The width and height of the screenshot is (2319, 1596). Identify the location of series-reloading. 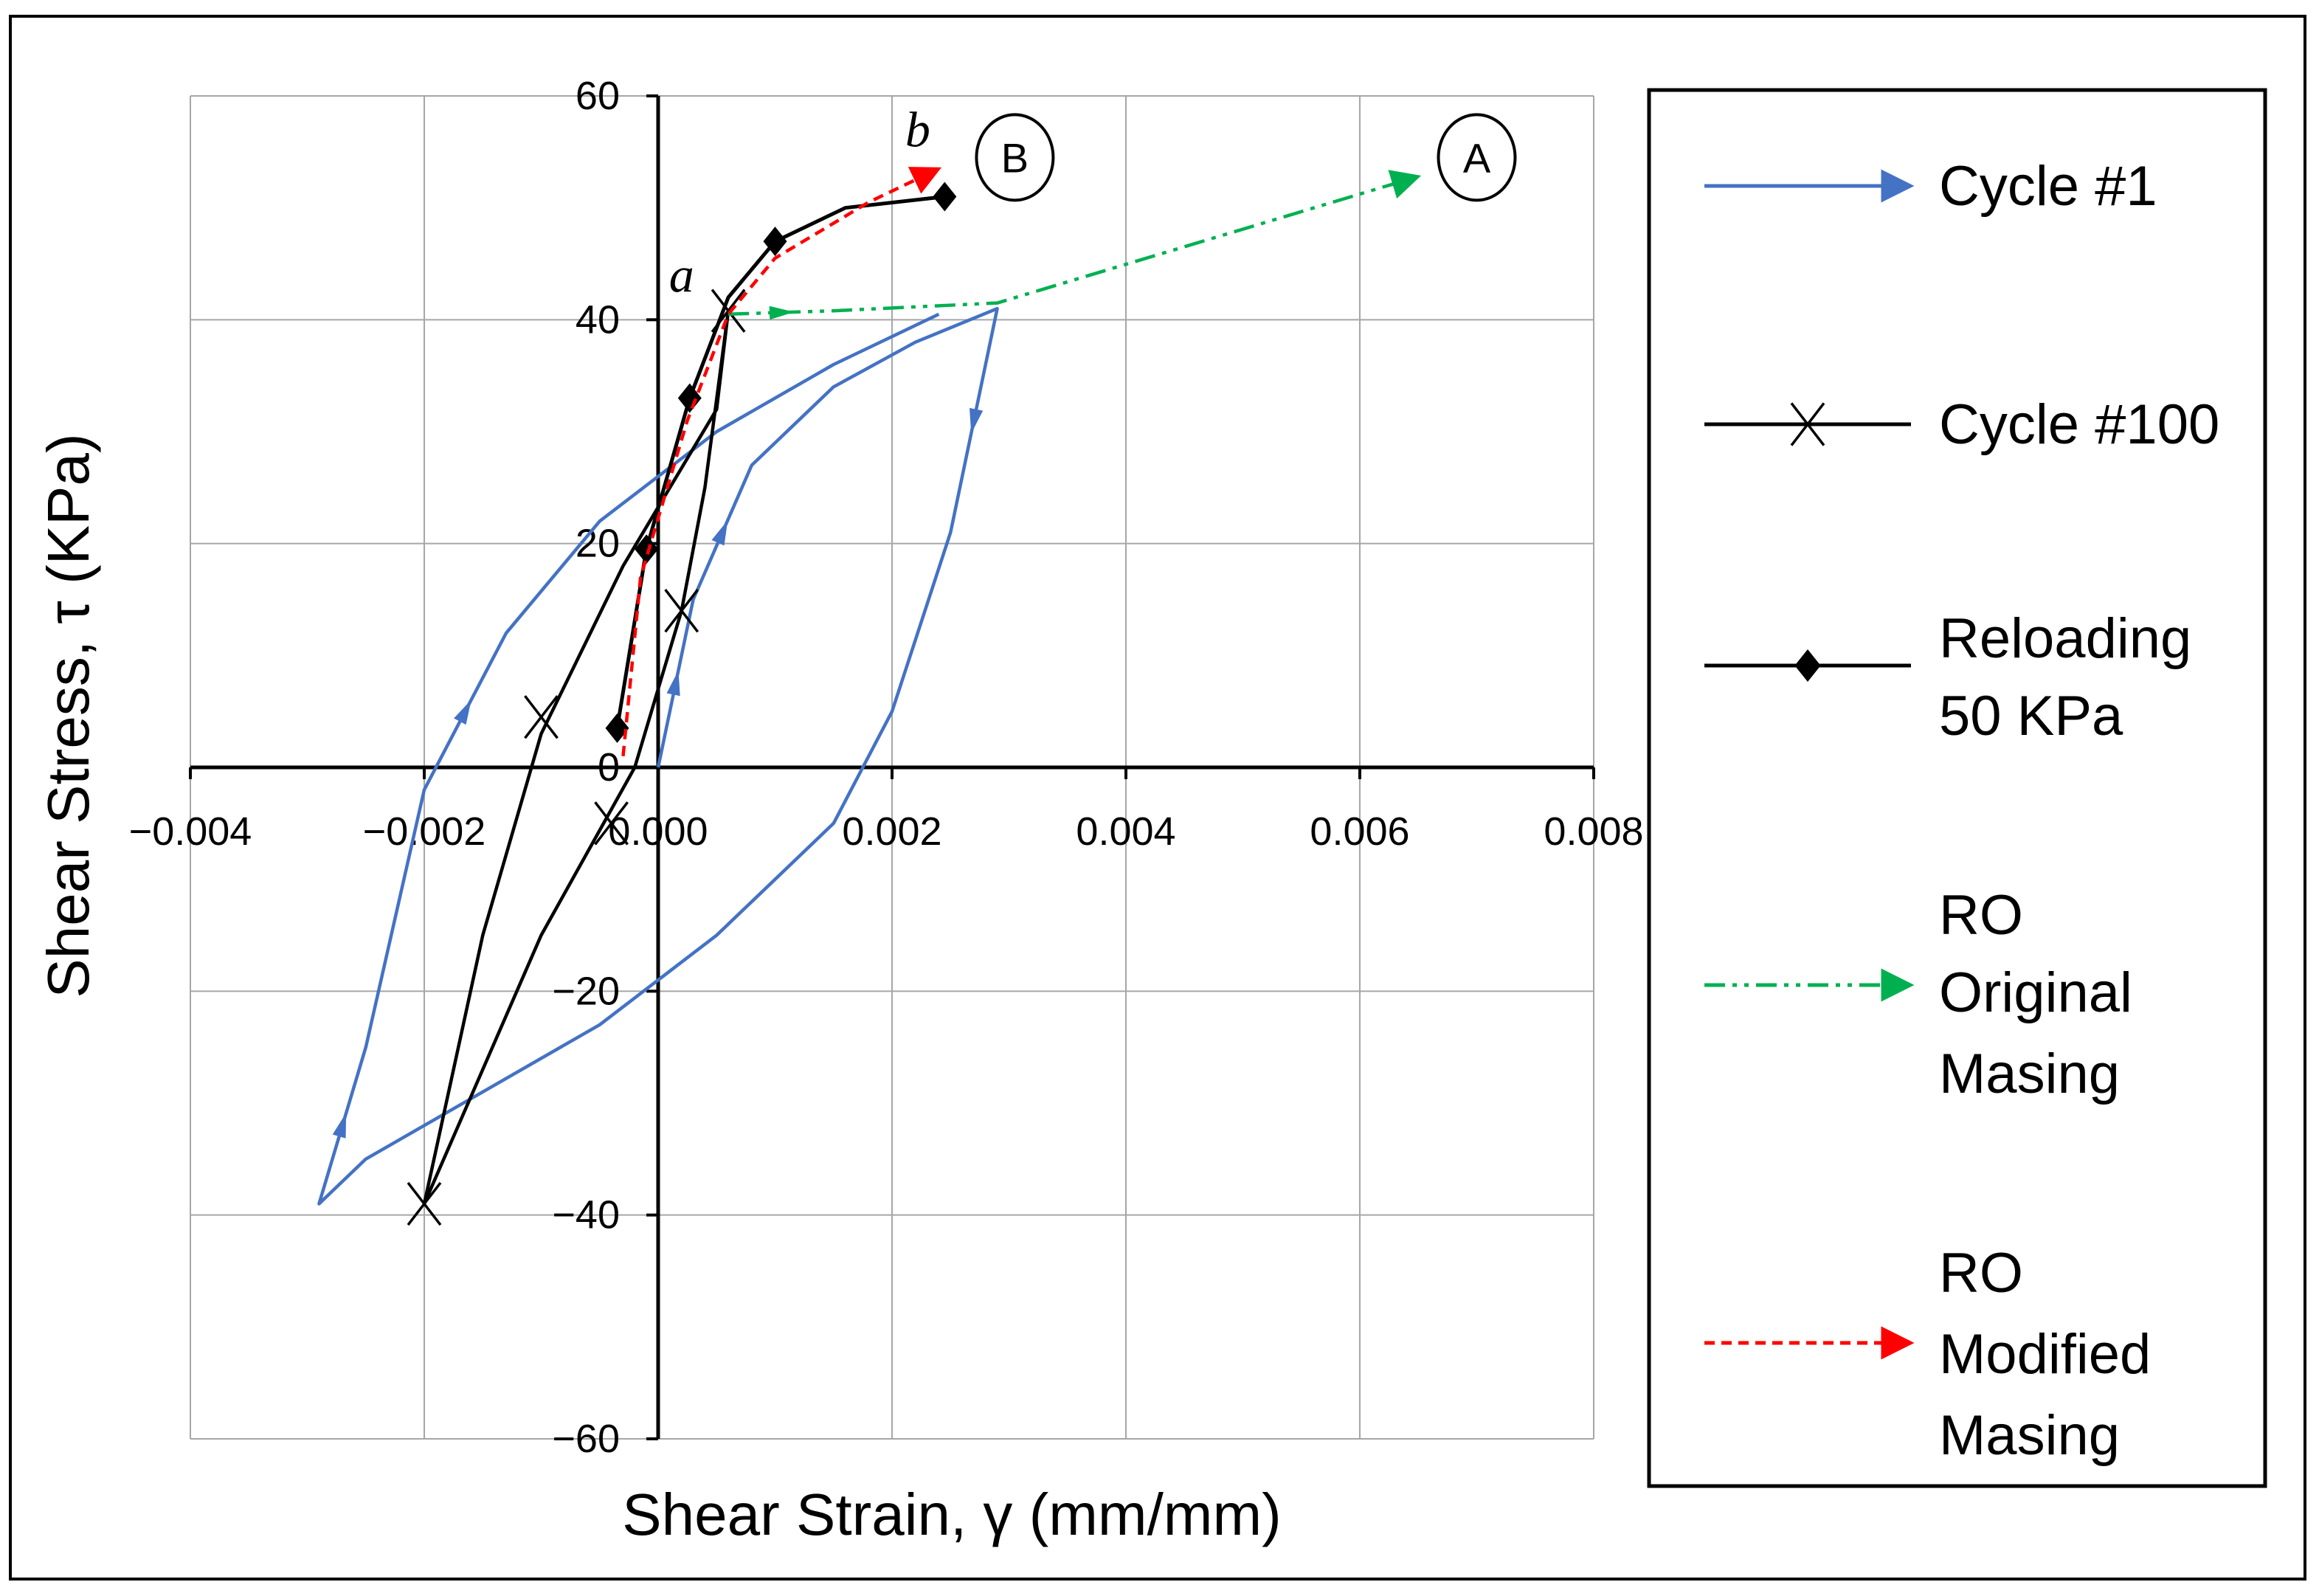
(781, 463).